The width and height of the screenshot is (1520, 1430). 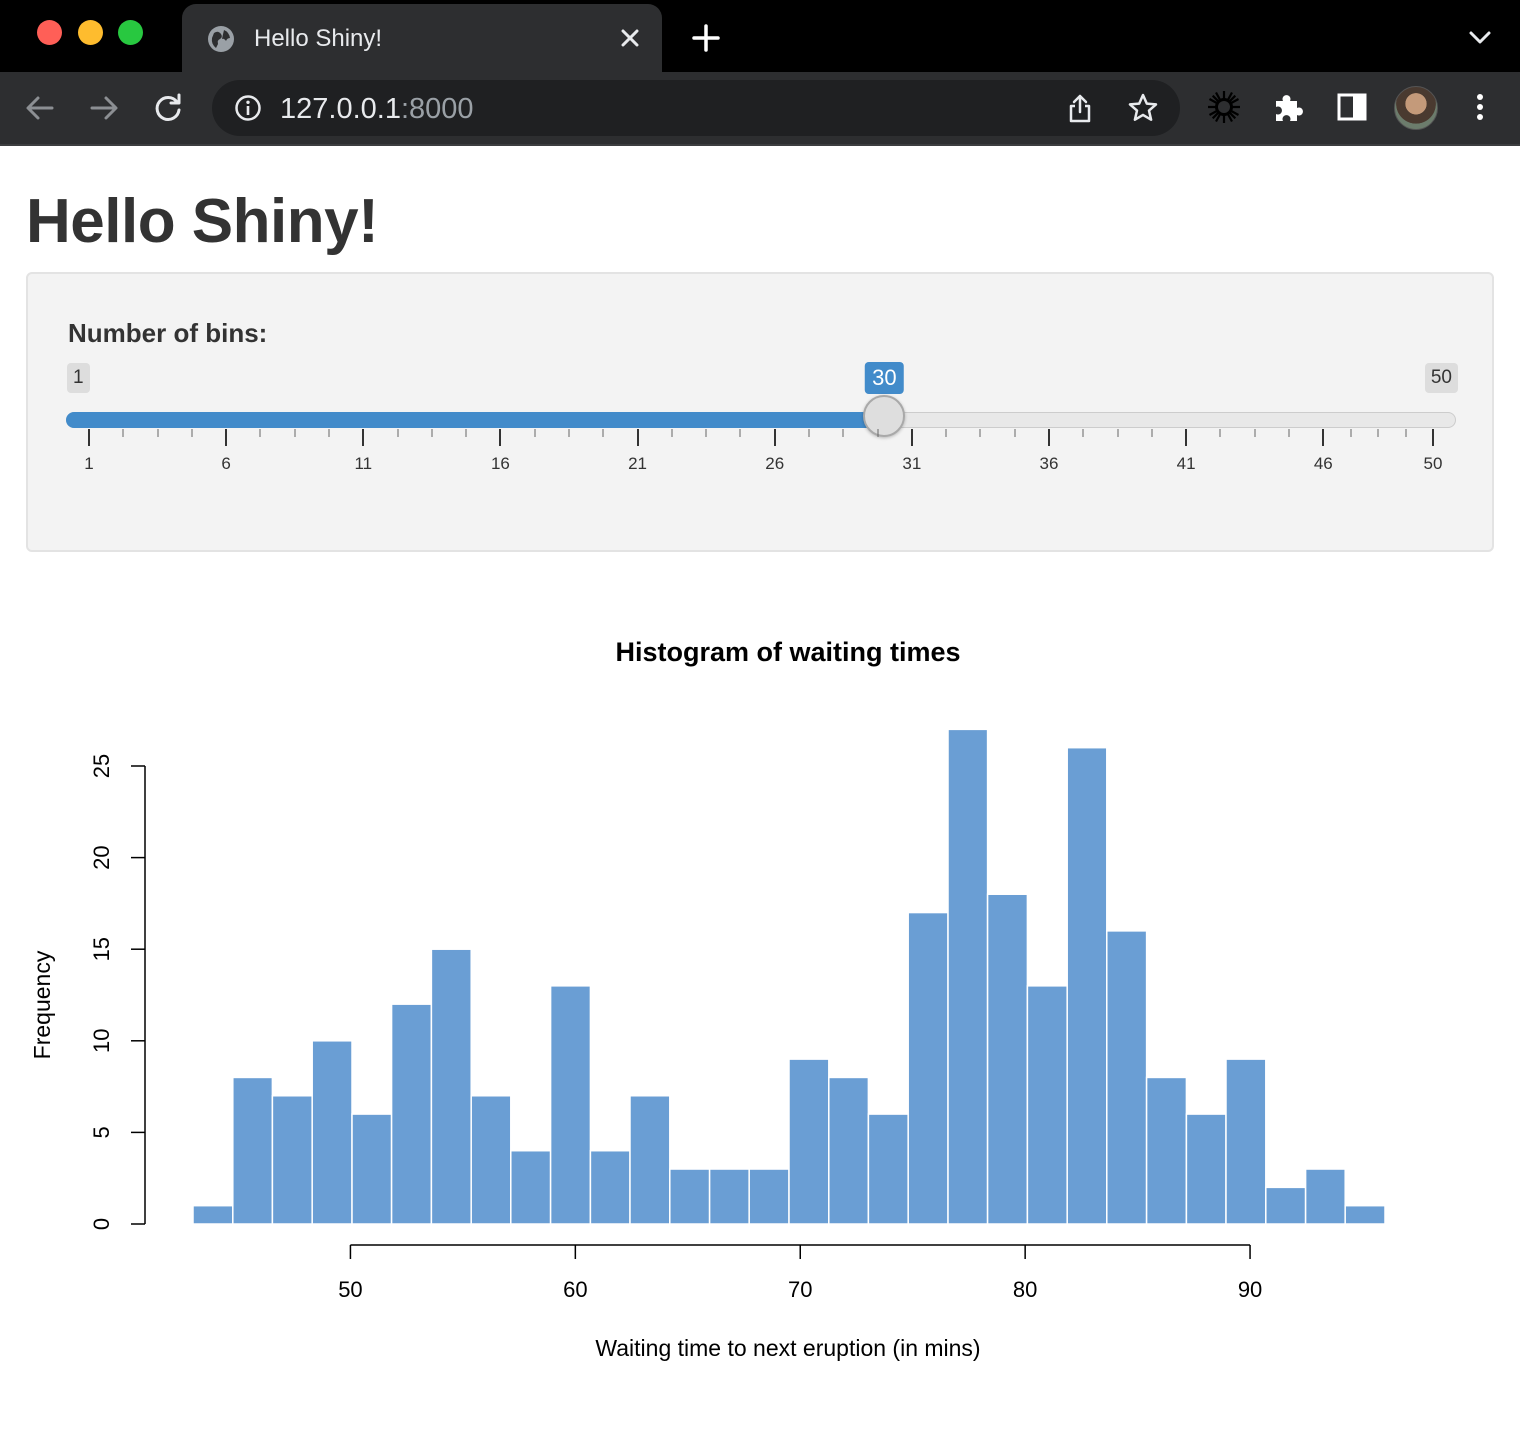 I want to click on slider-grid-label: 6, so click(x=226, y=463).